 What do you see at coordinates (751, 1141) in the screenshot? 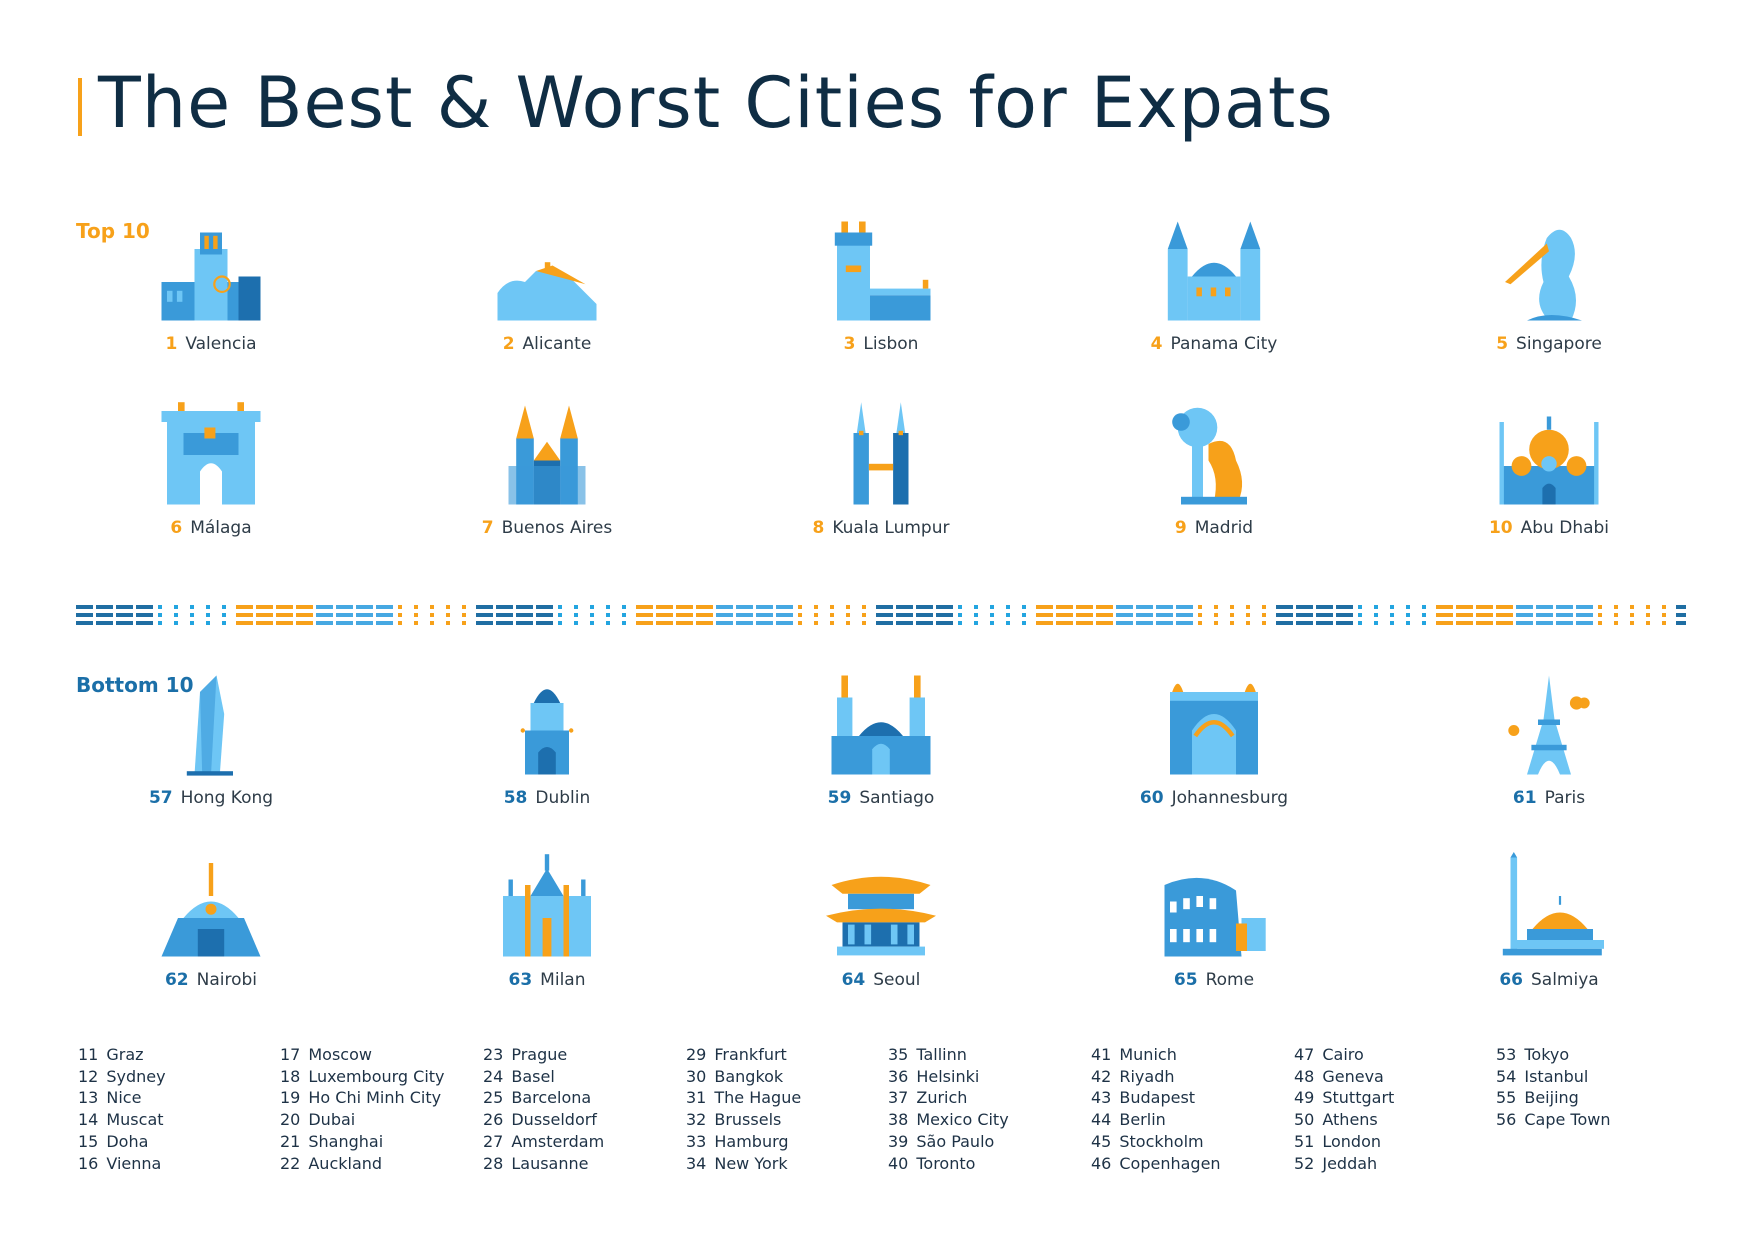
I see `ranking-city: Hamburg` at bounding box center [751, 1141].